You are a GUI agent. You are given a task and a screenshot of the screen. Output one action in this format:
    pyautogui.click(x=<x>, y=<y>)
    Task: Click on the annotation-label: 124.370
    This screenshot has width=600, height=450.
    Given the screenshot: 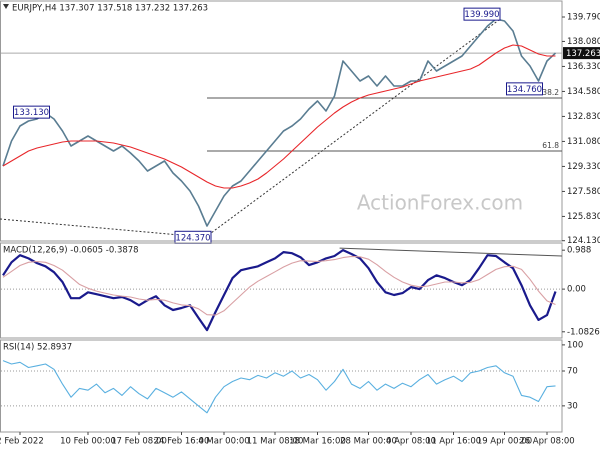 What is the action you would take?
    pyautogui.click(x=192, y=238)
    